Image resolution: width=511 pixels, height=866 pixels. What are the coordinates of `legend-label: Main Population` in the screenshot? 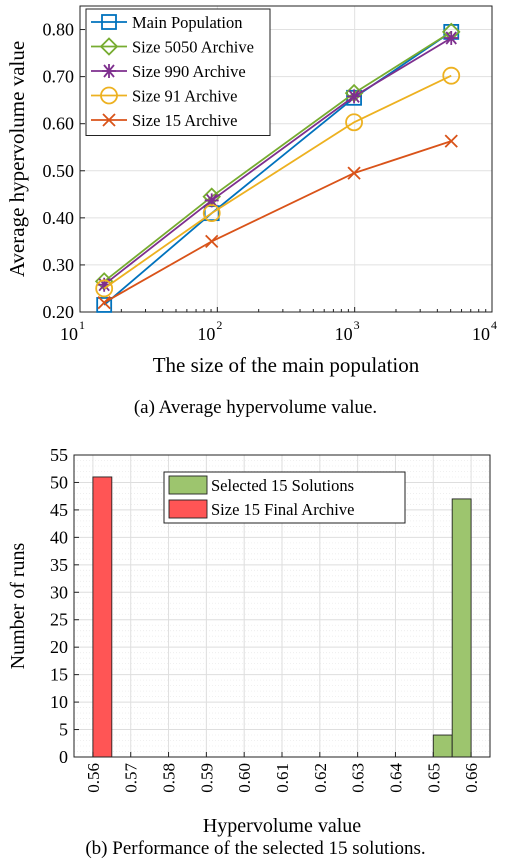 It's located at (187, 22).